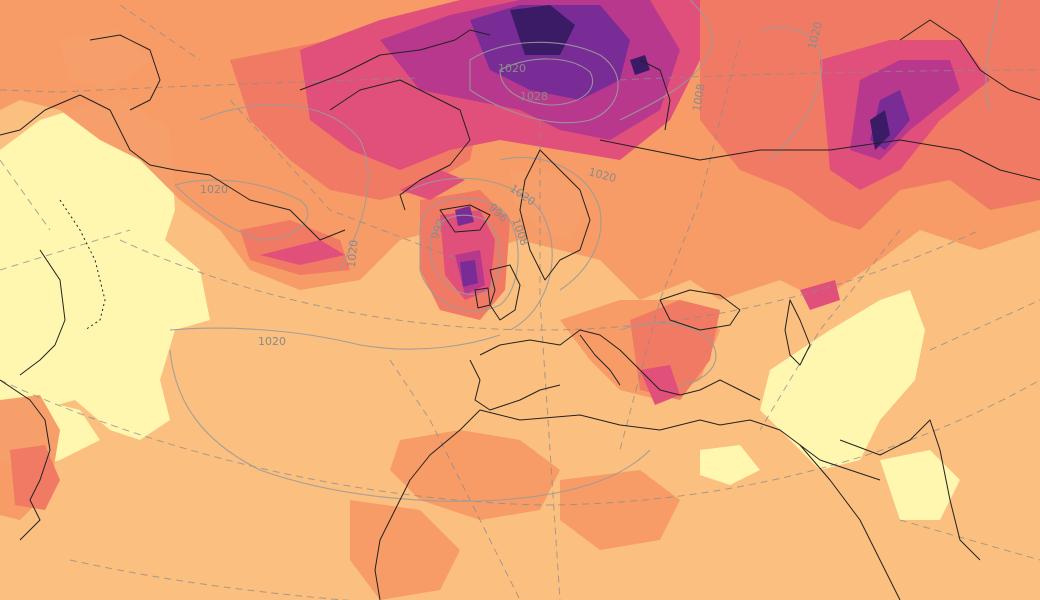 This screenshot has width=1040, height=600. I want to click on west-africa-coast, so click(427, 504).